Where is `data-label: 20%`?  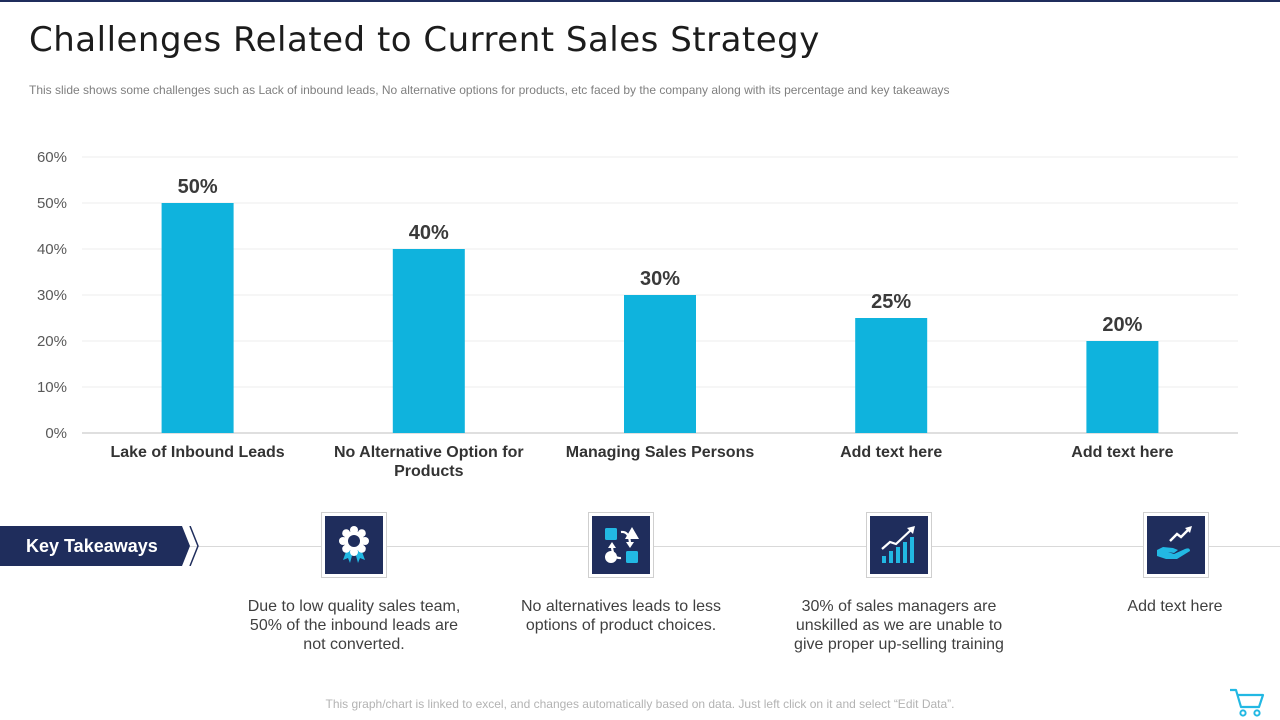 data-label: 20% is located at coordinates (1122, 325).